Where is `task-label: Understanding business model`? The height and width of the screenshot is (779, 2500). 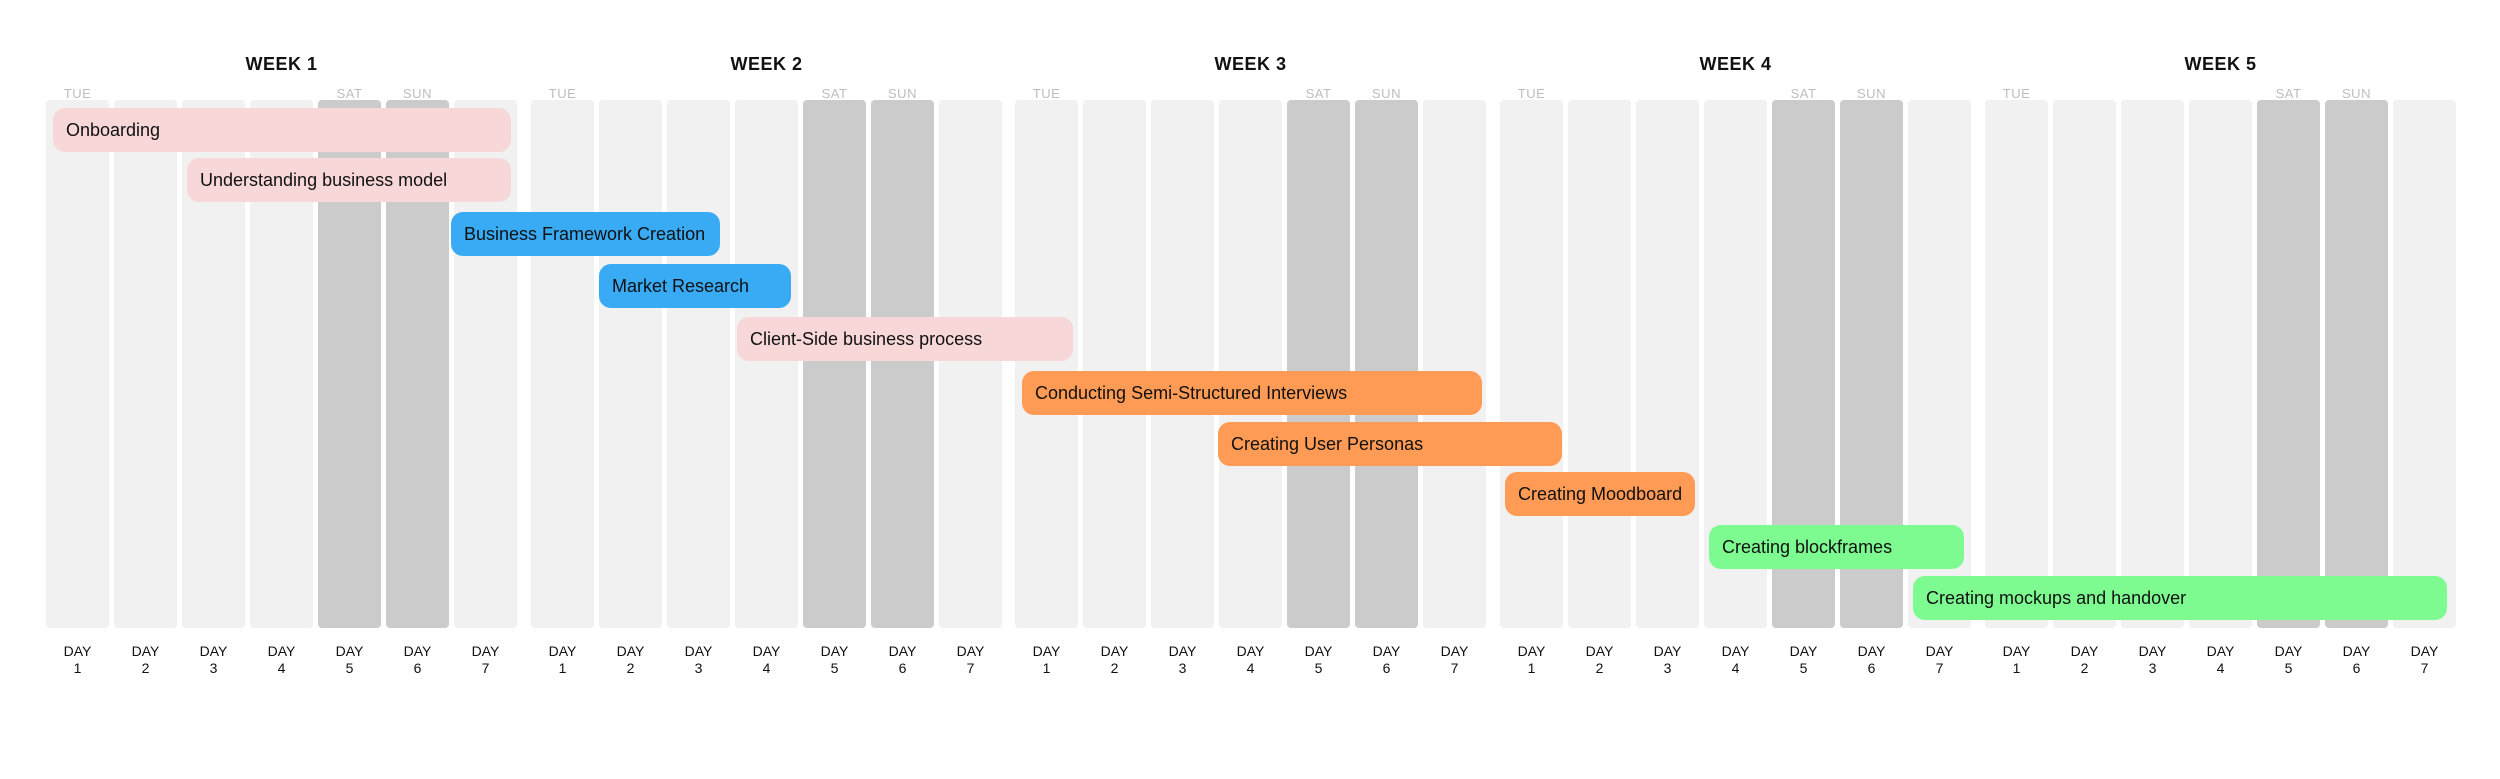
task-label: Understanding business model is located at coordinates (324, 179).